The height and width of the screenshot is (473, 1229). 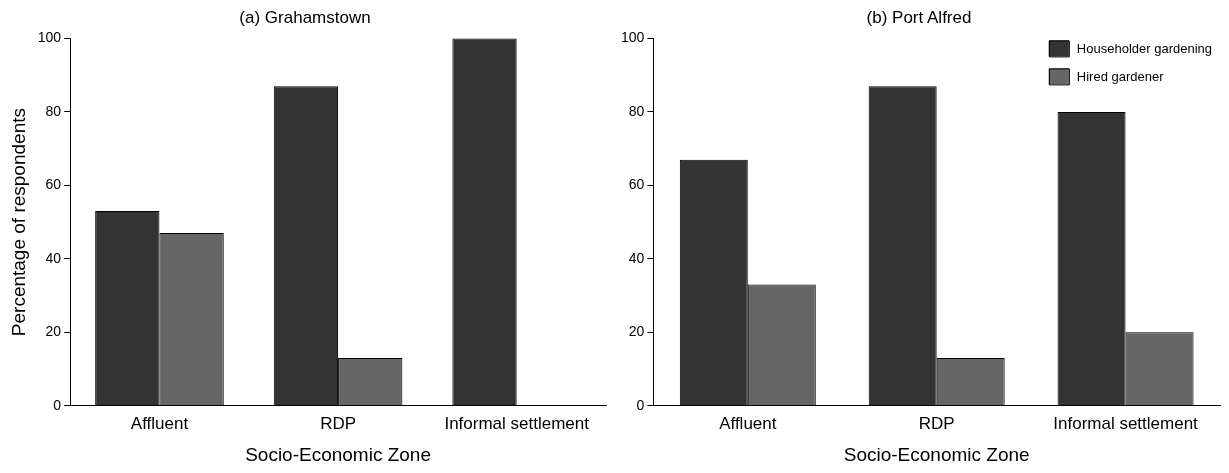 What do you see at coordinates (305, 17) in the screenshot?
I see `chart-title: (a) Grahamstown` at bounding box center [305, 17].